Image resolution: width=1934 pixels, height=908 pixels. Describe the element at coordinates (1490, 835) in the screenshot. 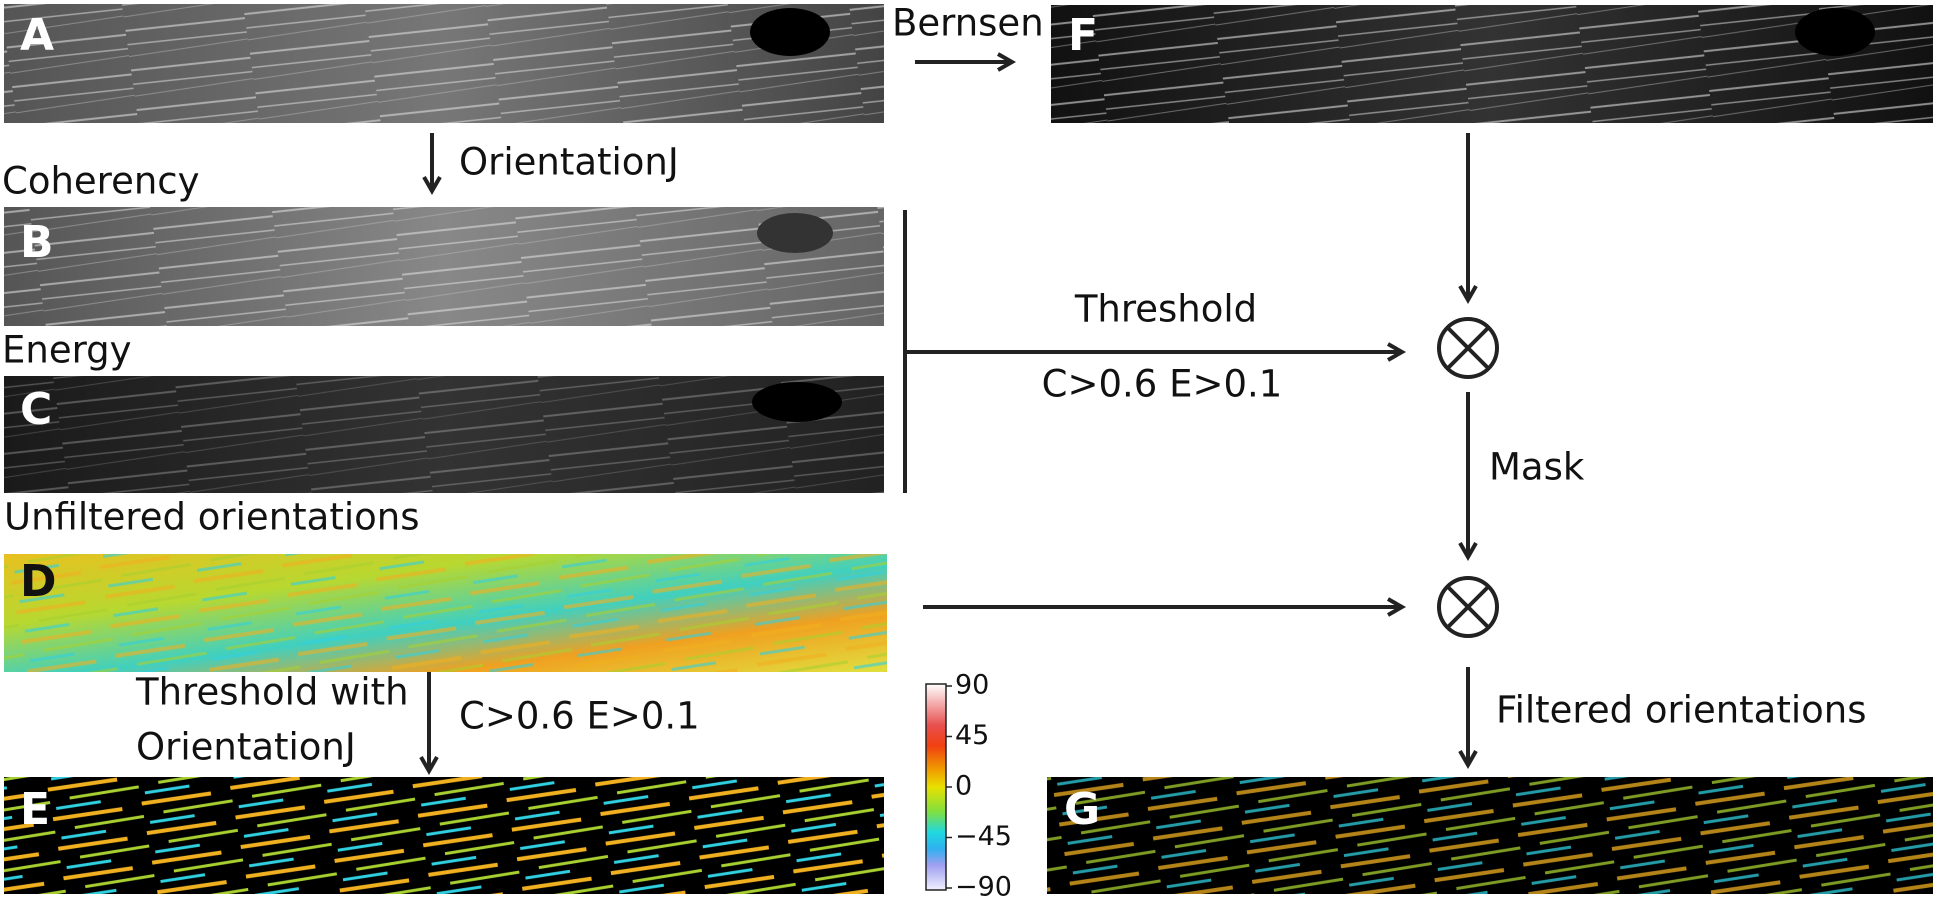

I see `panel-g` at that location.